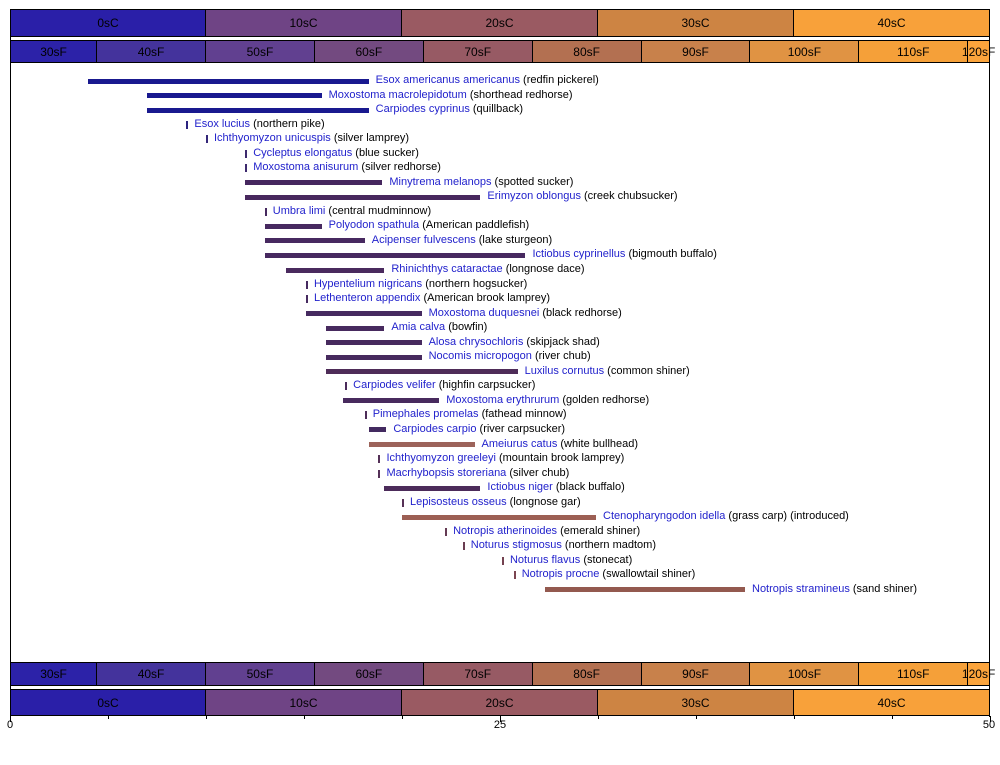 This screenshot has width=1000, height=765. Describe the element at coordinates (647, 574) in the screenshot. I see `species-common-name: (swallowtail shiner)` at that location.